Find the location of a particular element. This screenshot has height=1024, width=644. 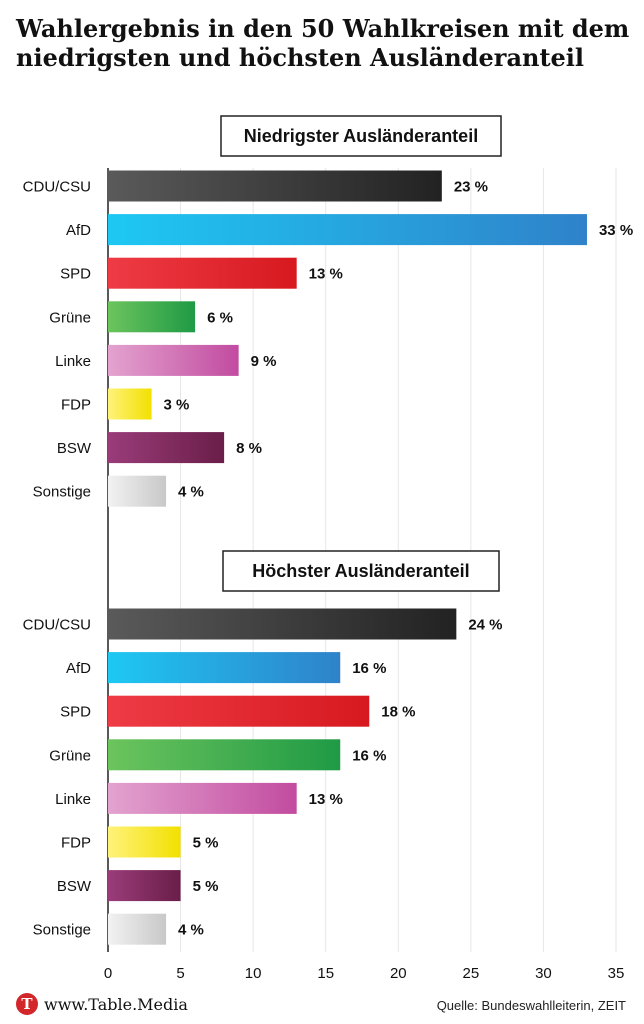

value-label: 3 % is located at coordinates (177, 405).